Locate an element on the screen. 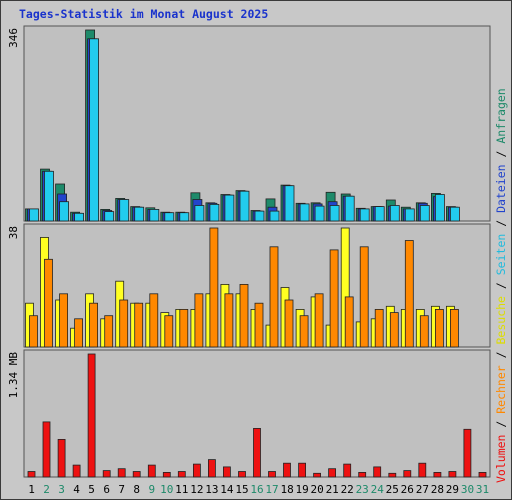  x-tick-label-8: 8 is located at coordinates (136, 489).